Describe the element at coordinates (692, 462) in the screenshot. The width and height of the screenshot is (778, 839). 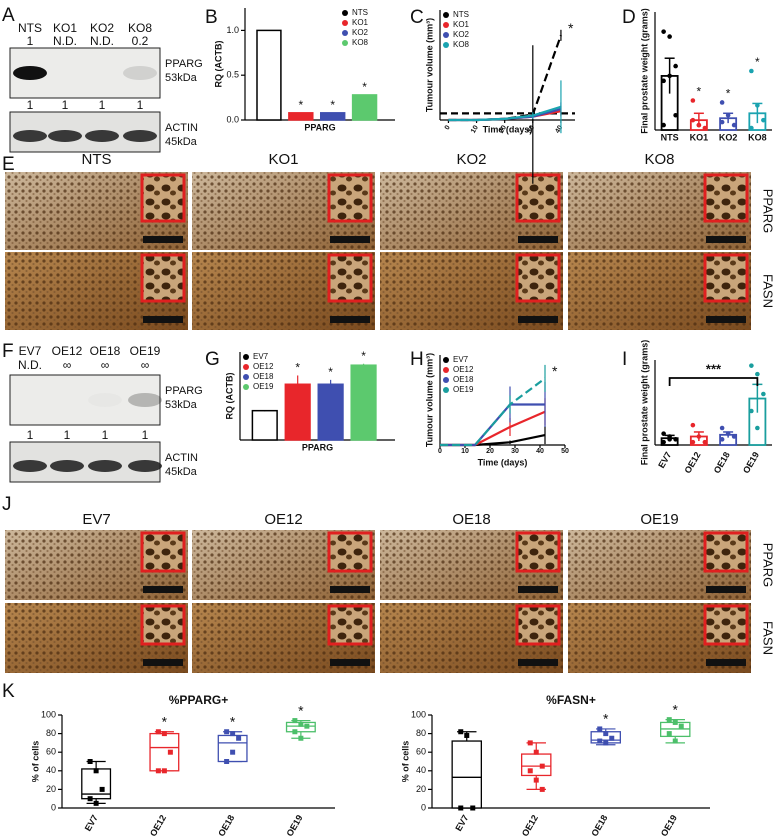
I see `x-tick-label: OE12` at that location.